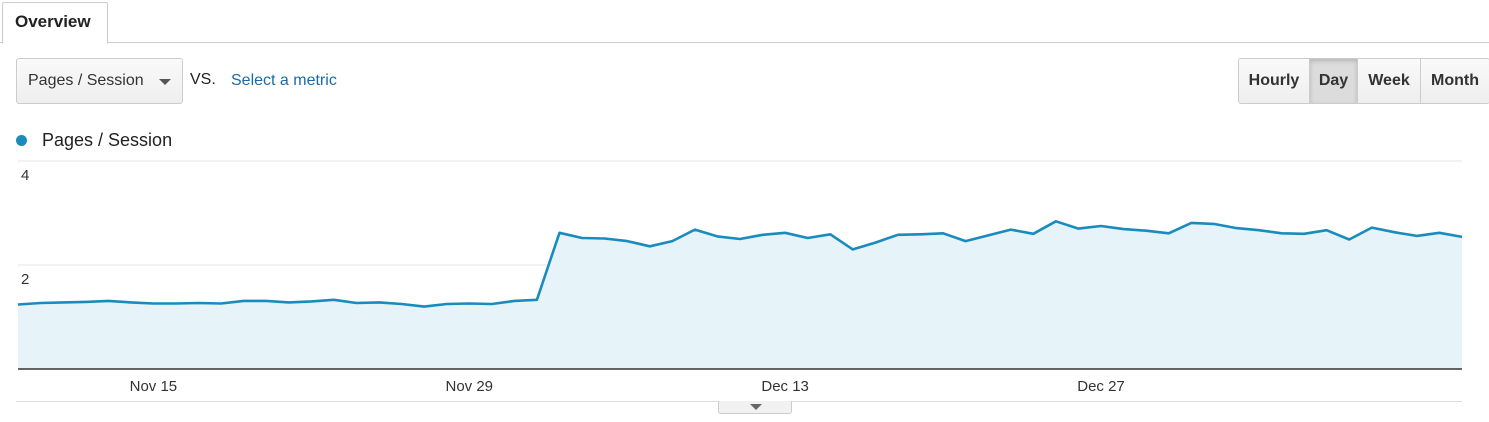  What do you see at coordinates (1101, 386) in the screenshot?
I see `x-tick-label: Dec 27` at bounding box center [1101, 386].